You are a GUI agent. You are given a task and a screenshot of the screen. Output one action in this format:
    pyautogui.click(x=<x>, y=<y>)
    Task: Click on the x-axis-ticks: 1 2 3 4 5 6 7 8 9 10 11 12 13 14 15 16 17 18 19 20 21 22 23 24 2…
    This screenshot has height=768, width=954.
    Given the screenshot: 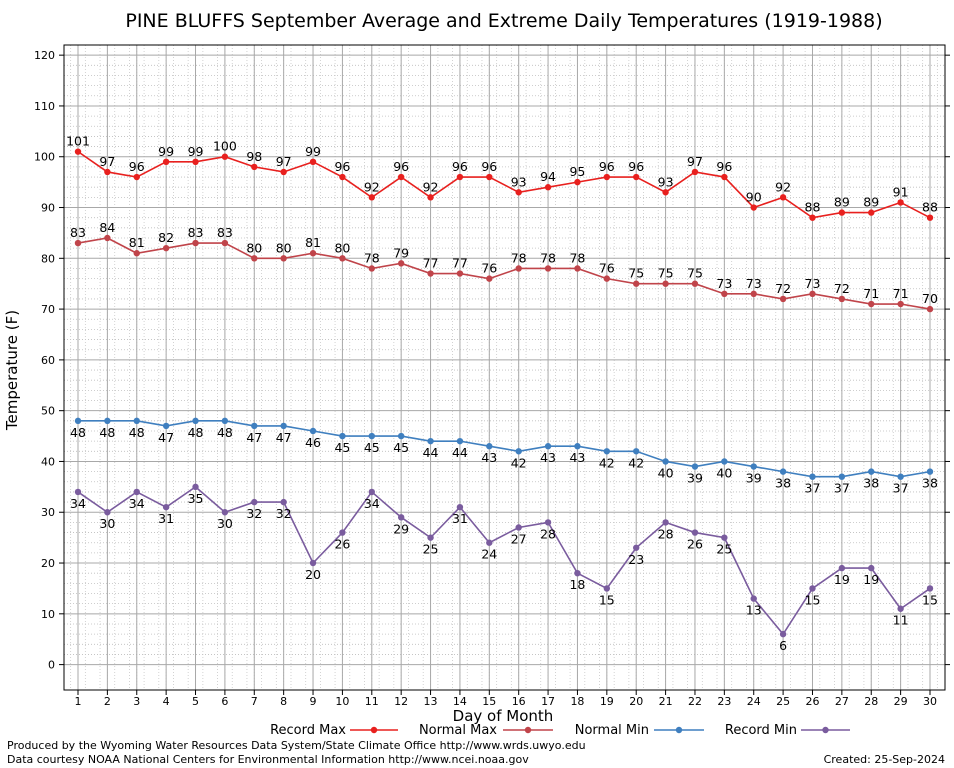 What is the action you would take?
    pyautogui.click(x=506, y=699)
    